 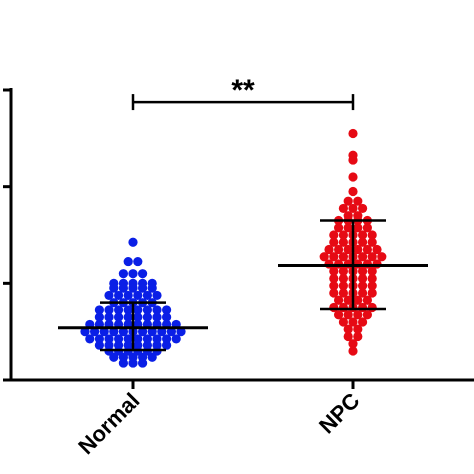 I want to click on x-category-label: NPC, so click(x=339, y=413).